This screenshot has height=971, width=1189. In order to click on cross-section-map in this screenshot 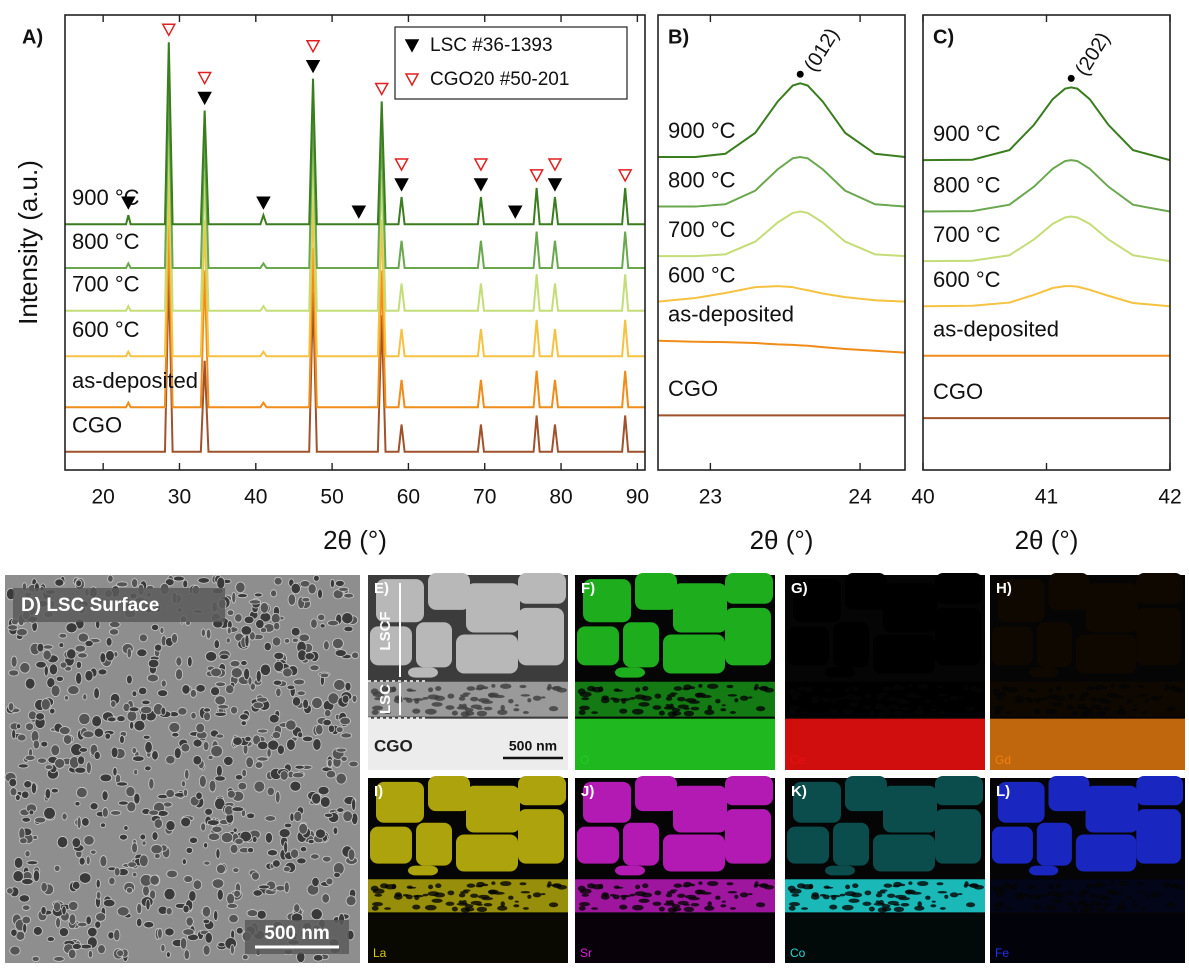, I will do `click(885, 869)`.